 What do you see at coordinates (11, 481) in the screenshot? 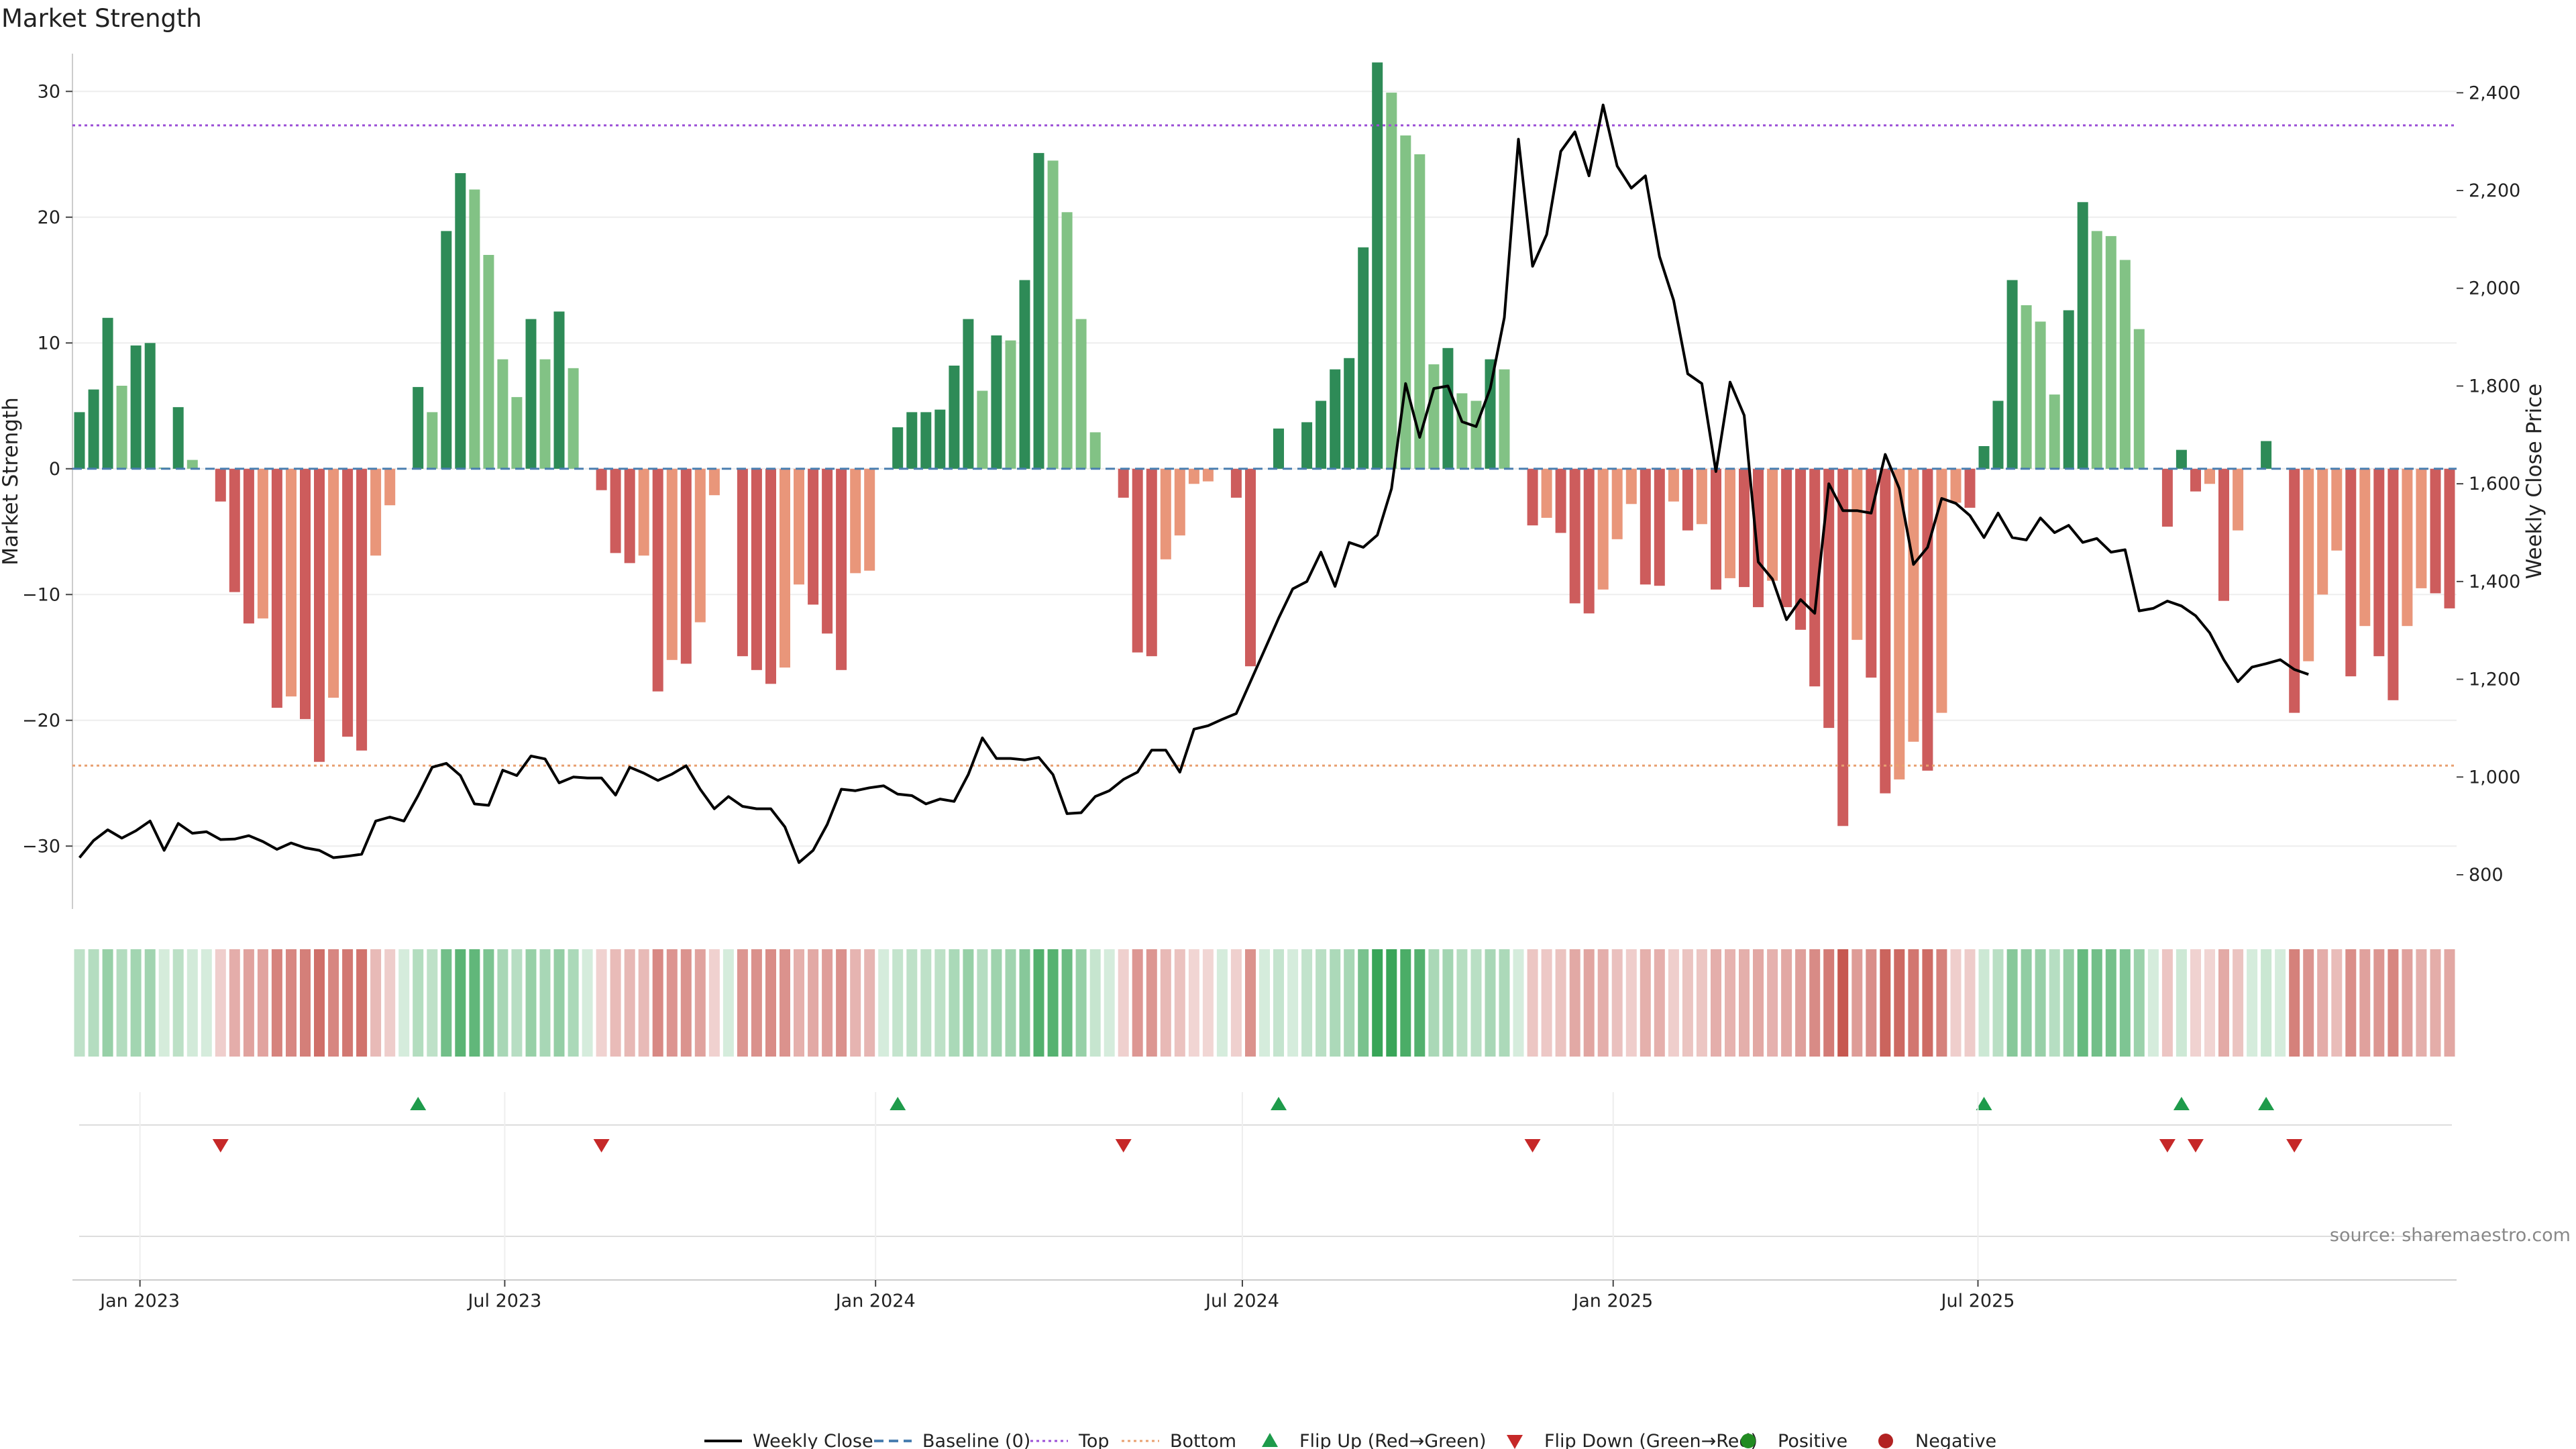
I see `left-axis-label: Market Strength` at bounding box center [11, 481].